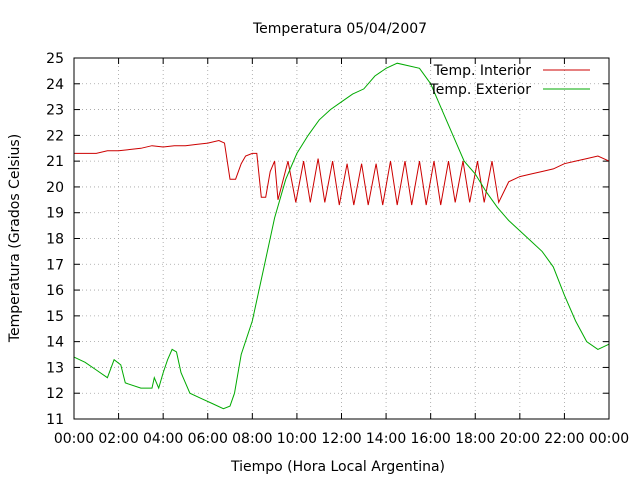 This screenshot has height=480, width=640. What do you see at coordinates (342, 172) in the screenshot?
I see `series-line-interior` at bounding box center [342, 172].